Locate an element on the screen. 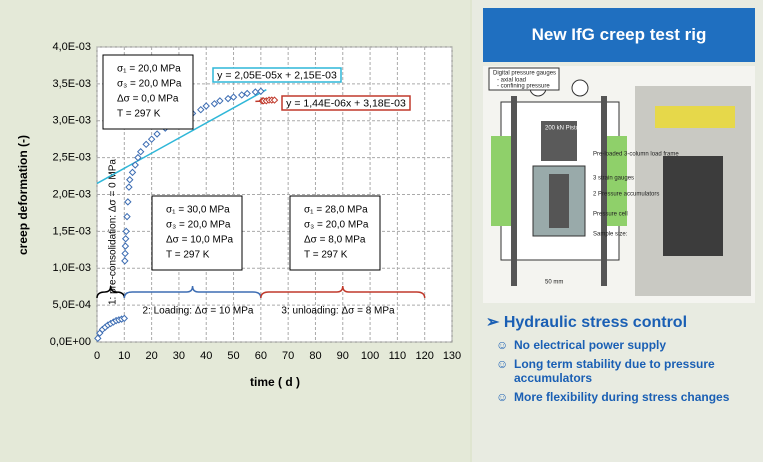  annotation-text: Δσ = 10,0 MPa is located at coordinates (199, 240).